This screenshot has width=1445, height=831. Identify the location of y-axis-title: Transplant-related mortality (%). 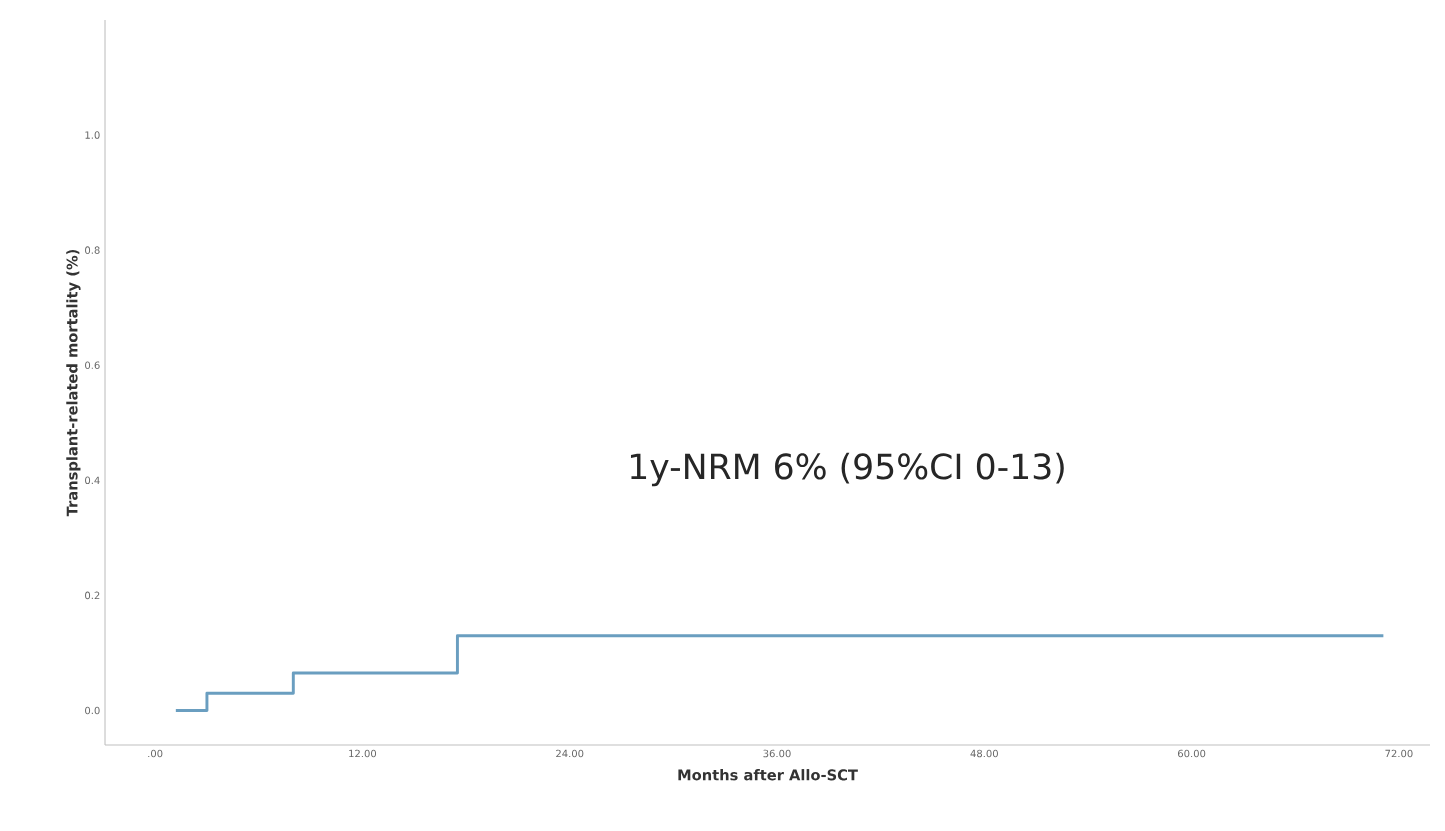
(73, 383).